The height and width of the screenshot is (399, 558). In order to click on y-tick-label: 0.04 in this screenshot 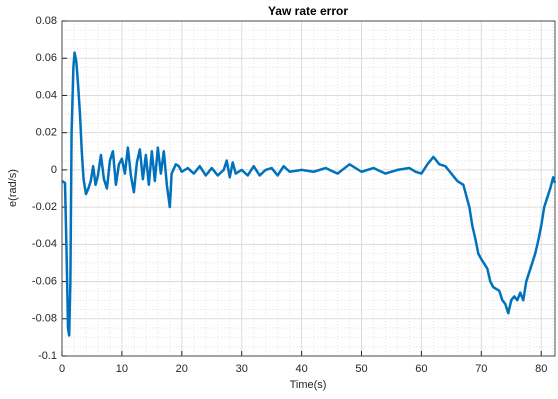, I will do `click(46, 95)`.